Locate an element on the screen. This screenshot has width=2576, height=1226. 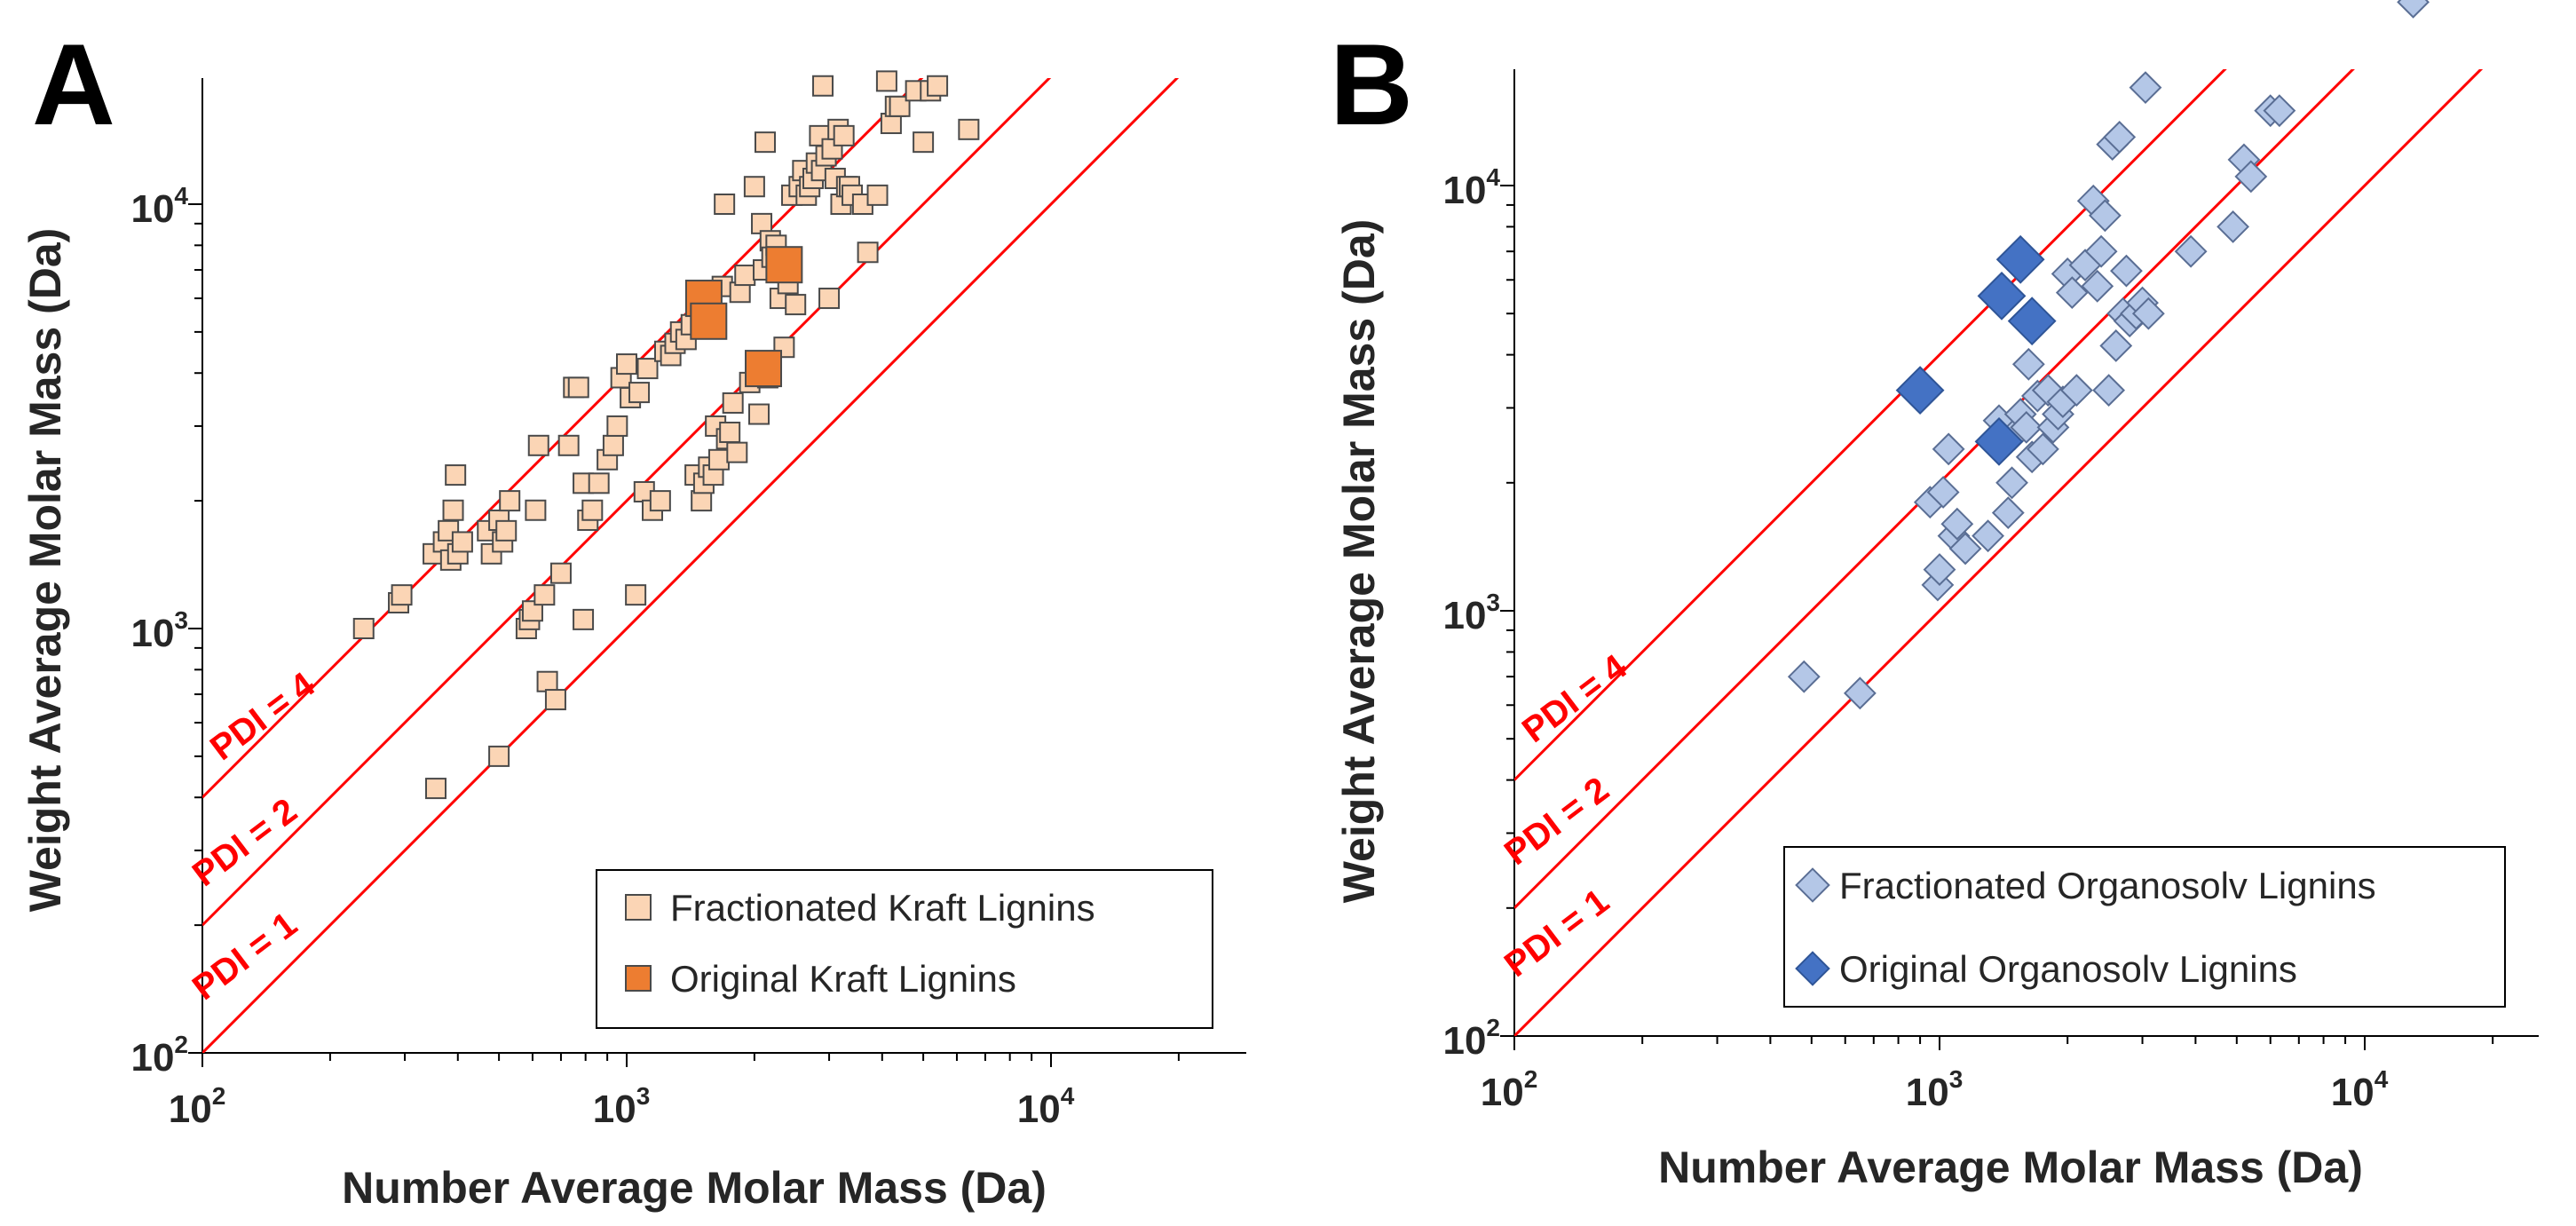
legend-box-a is located at coordinates (904, 949).